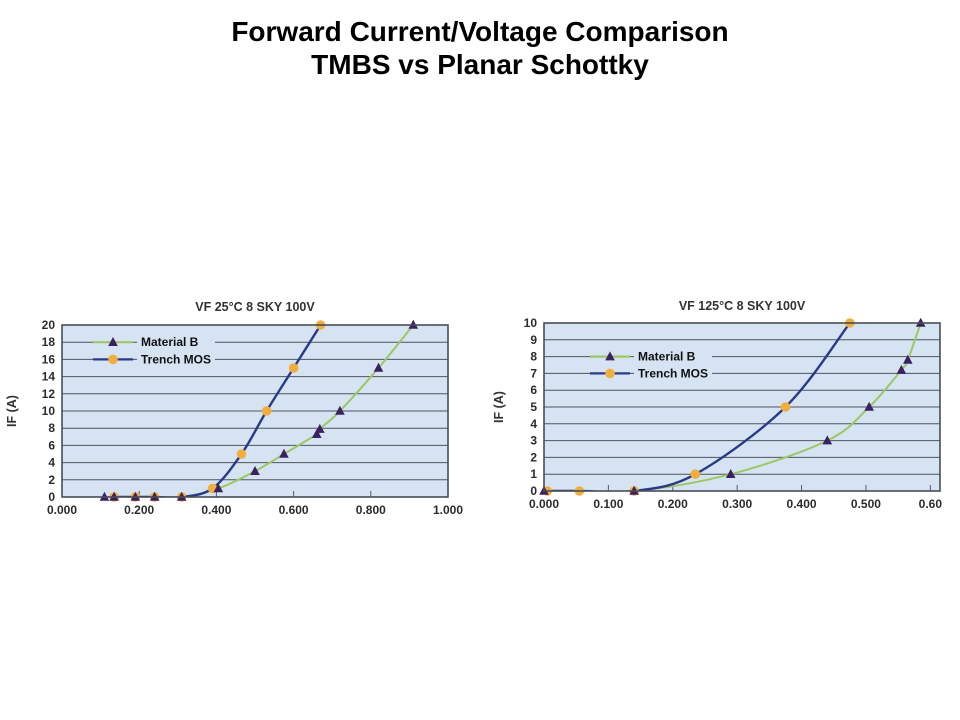 This screenshot has height=720, width=960. What do you see at coordinates (255, 307) in the screenshot?
I see `chart-title: VF 25°C 8 SKY 100V` at bounding box center [255, 307].